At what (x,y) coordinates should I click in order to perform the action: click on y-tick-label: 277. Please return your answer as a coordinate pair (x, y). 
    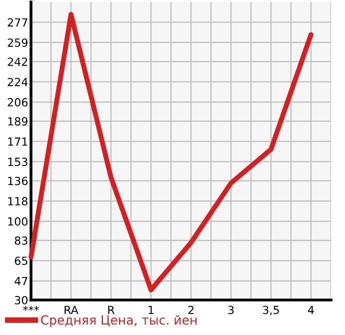
    Looking at the image, I should click on (18, 22).